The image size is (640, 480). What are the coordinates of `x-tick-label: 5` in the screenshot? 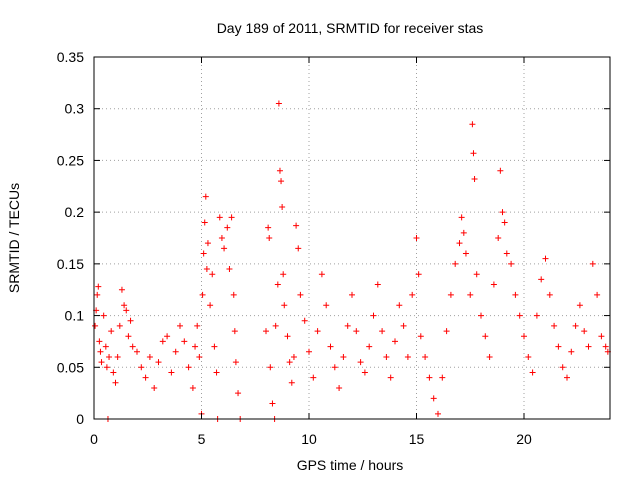 It's located at (202, 439).